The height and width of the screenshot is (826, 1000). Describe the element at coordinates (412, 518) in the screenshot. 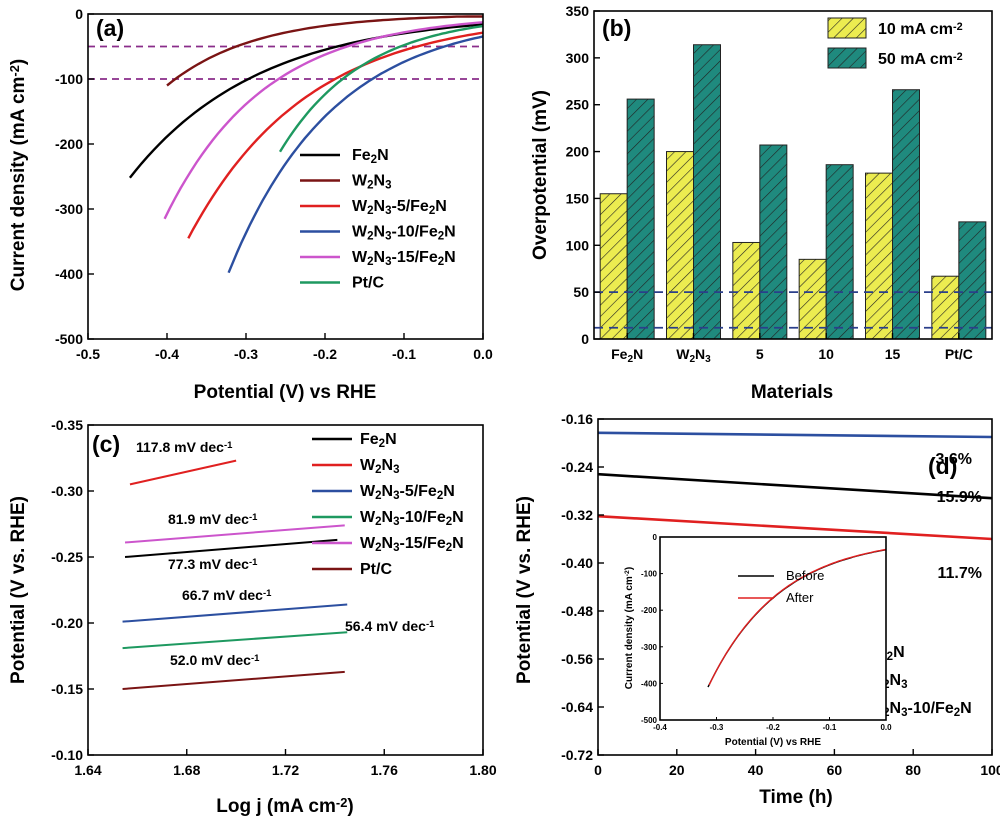

I see `panel-c-legend-label: W2N3-10/Fe2N` at that location.